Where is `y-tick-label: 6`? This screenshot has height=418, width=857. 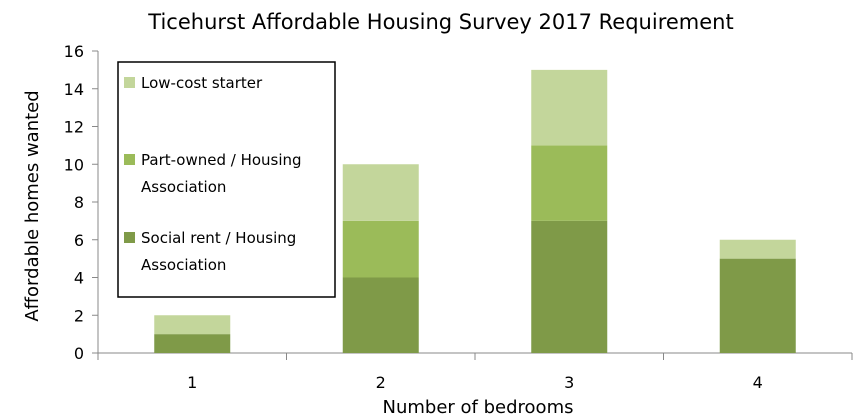 y-tick-label: 6 is located at coordinates (79, 240).